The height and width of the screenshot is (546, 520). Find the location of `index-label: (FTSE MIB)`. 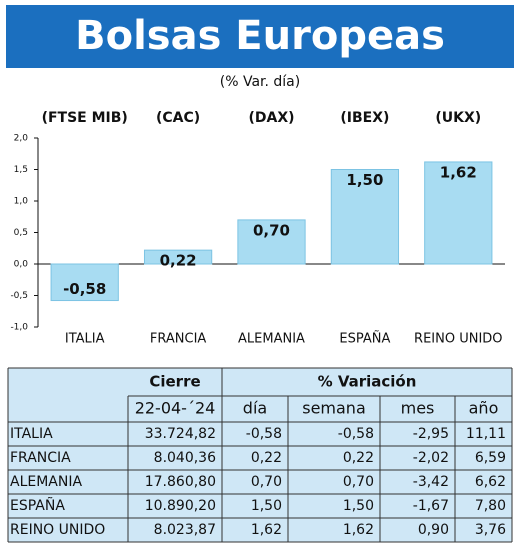

index-label: (FTSE MIB) is located at coordinates (85, 118).